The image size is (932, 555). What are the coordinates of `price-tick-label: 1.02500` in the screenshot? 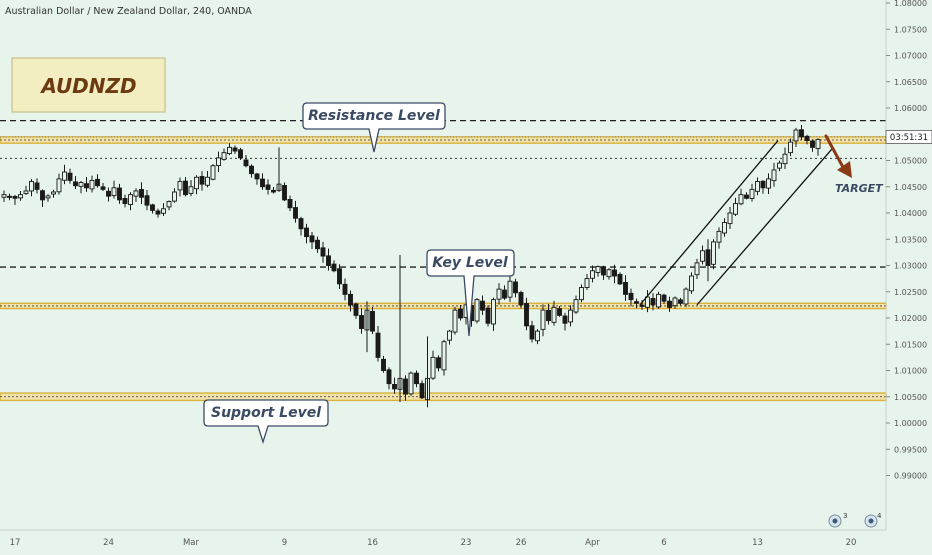 It's located at (910, 292).